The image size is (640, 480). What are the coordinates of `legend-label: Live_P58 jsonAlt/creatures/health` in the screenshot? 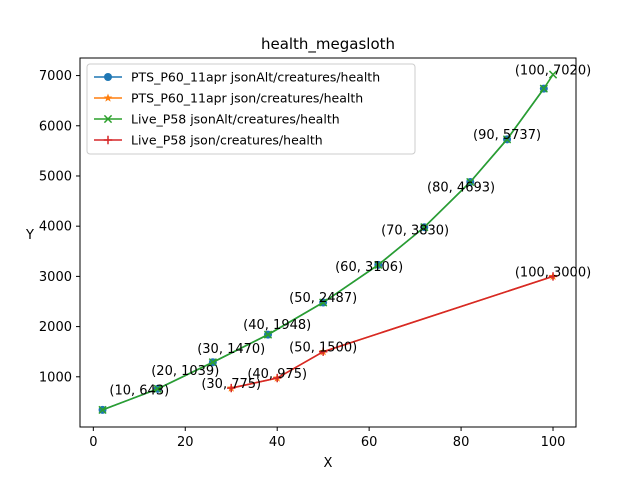 It's located at (235, 119).